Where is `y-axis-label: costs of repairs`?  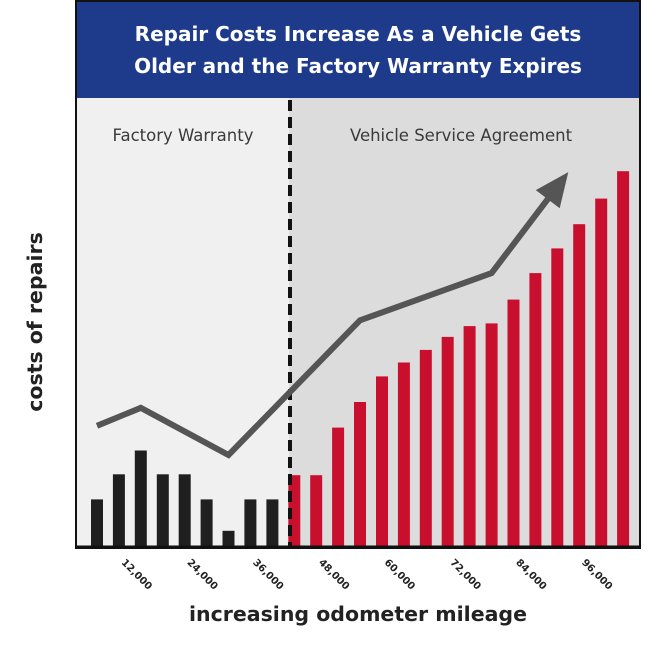 y-axis-label: costs of repairs is located at coordinates (35, 322).